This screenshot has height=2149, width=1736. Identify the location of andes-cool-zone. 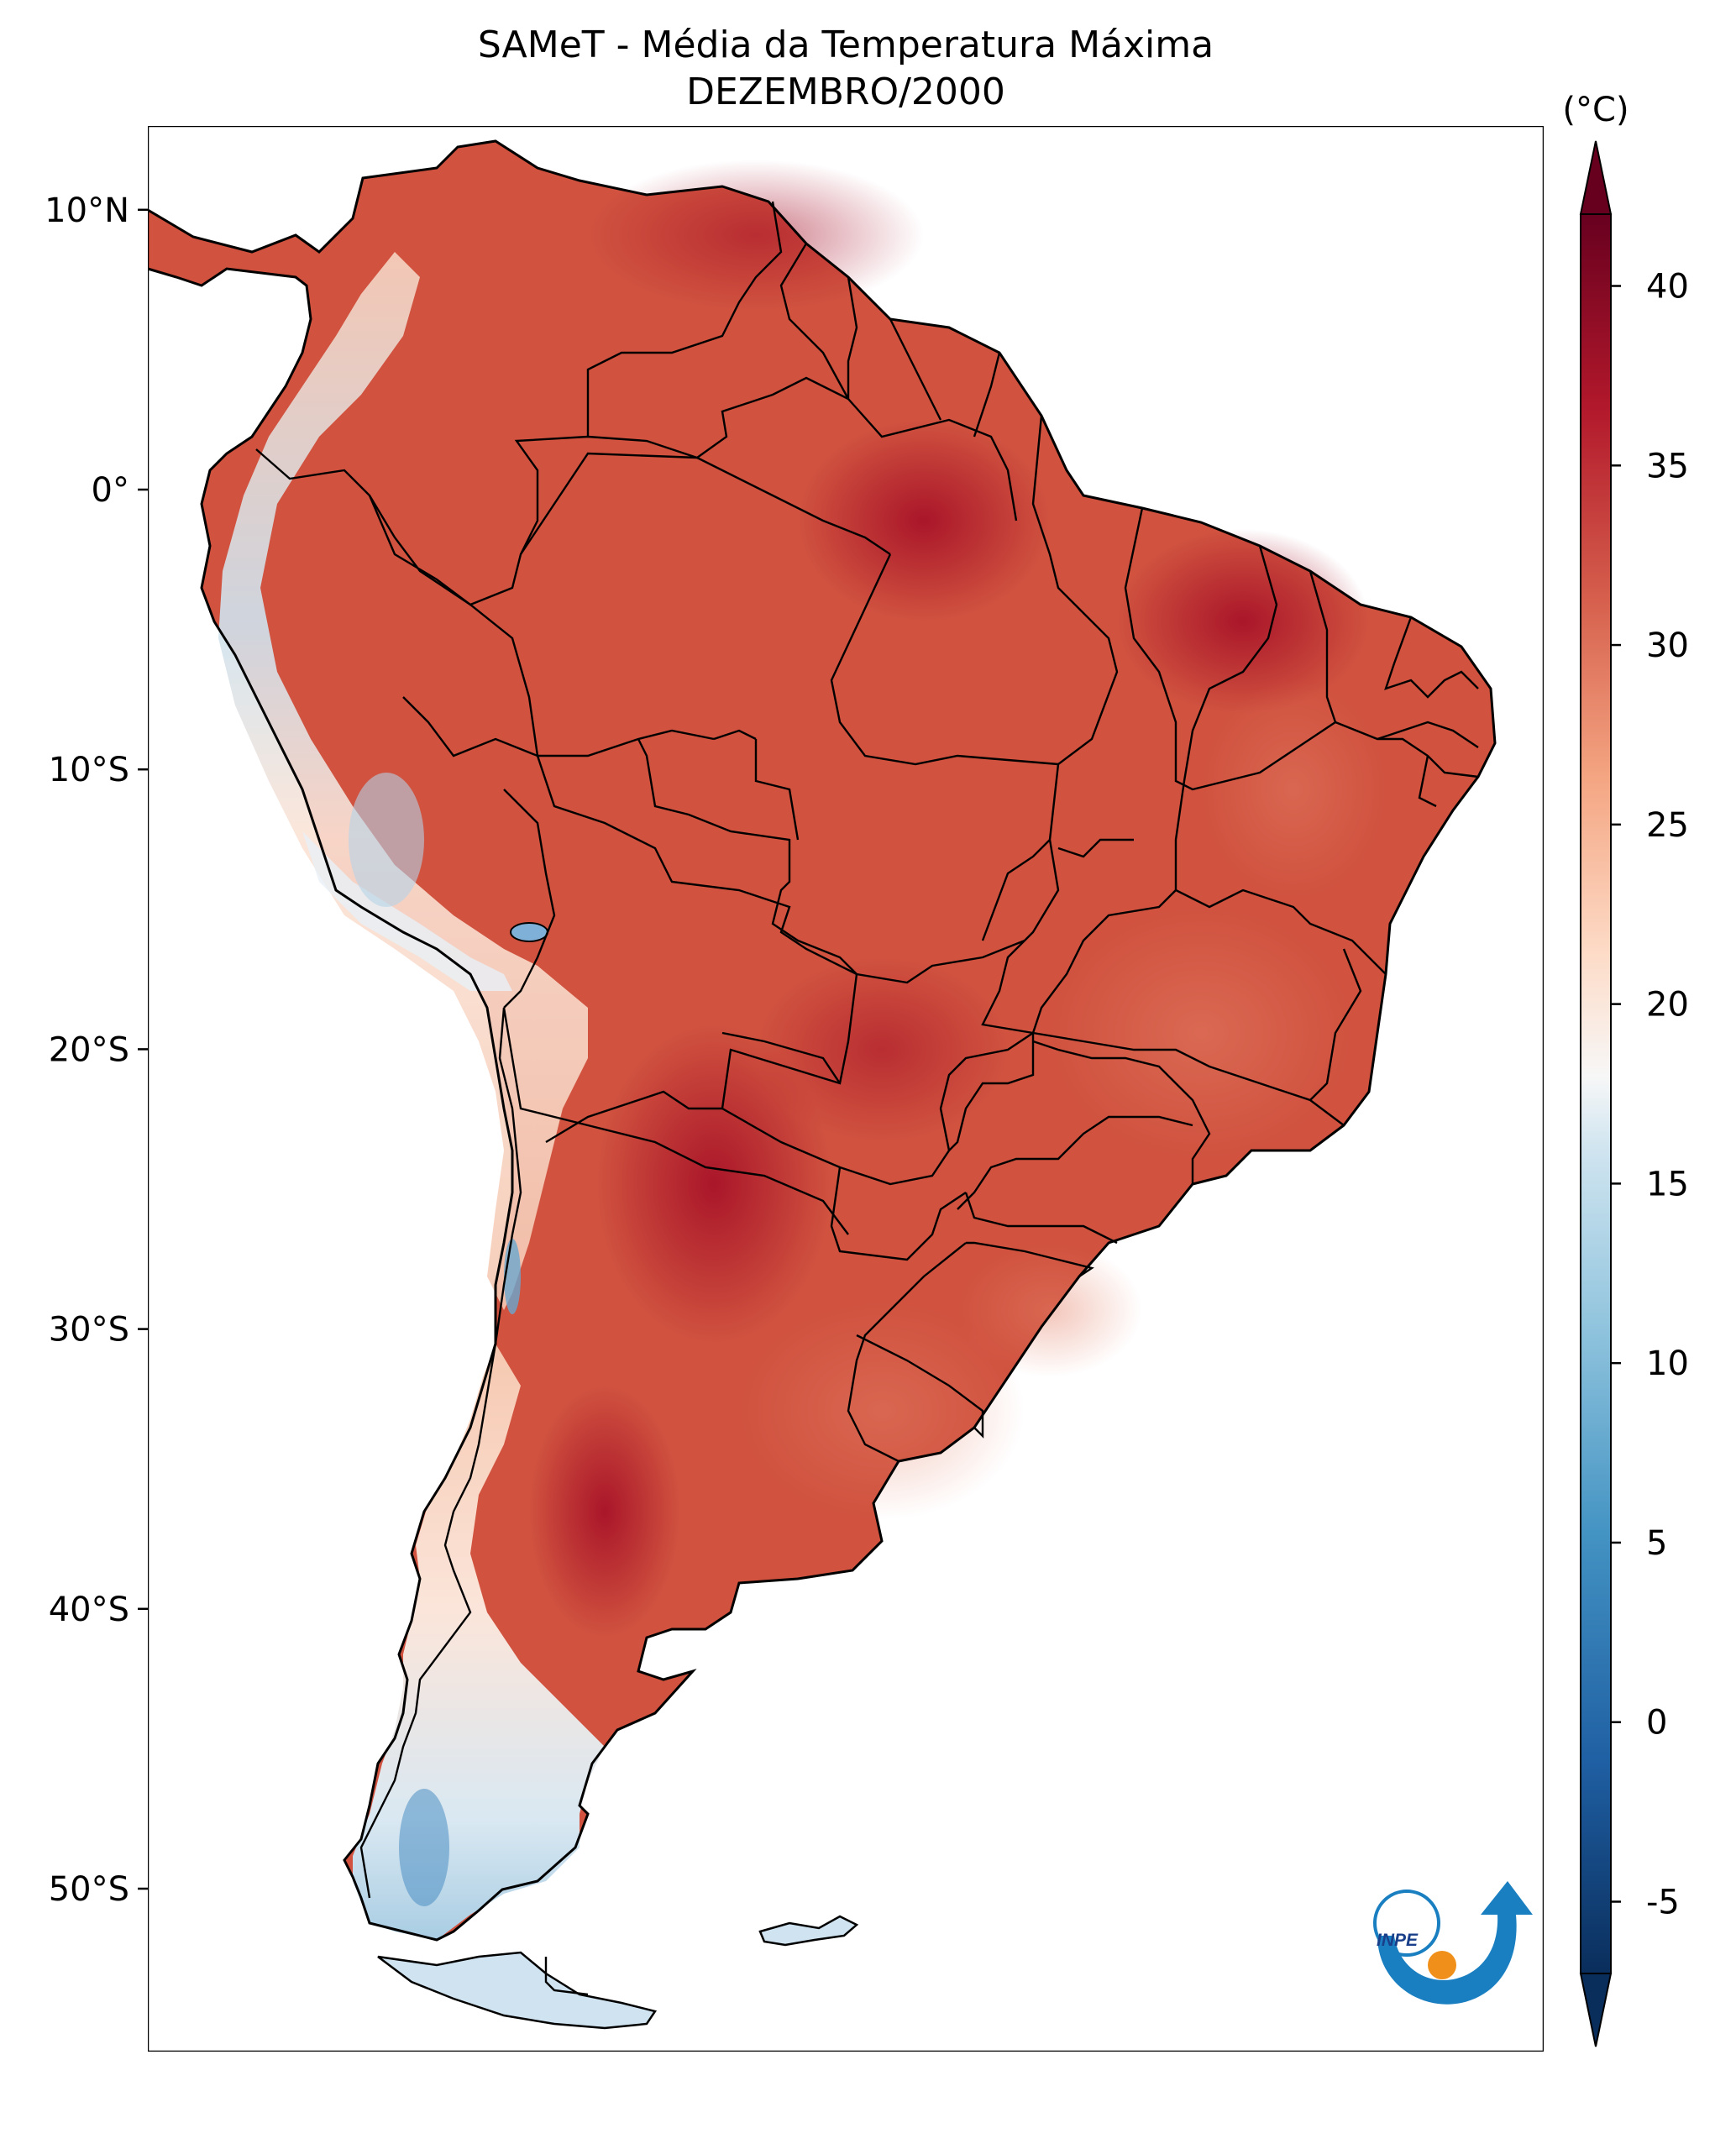
(403, 781).